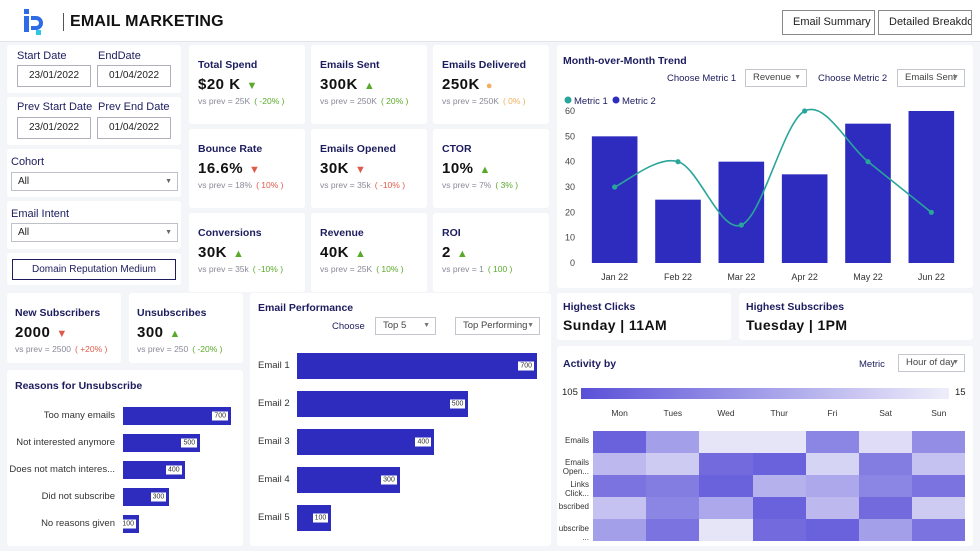  What do you see at coordinates (147, 21) in the screenshot?
I see `page-title: EMAIL MARKETING` at bounding box center [147, 21].